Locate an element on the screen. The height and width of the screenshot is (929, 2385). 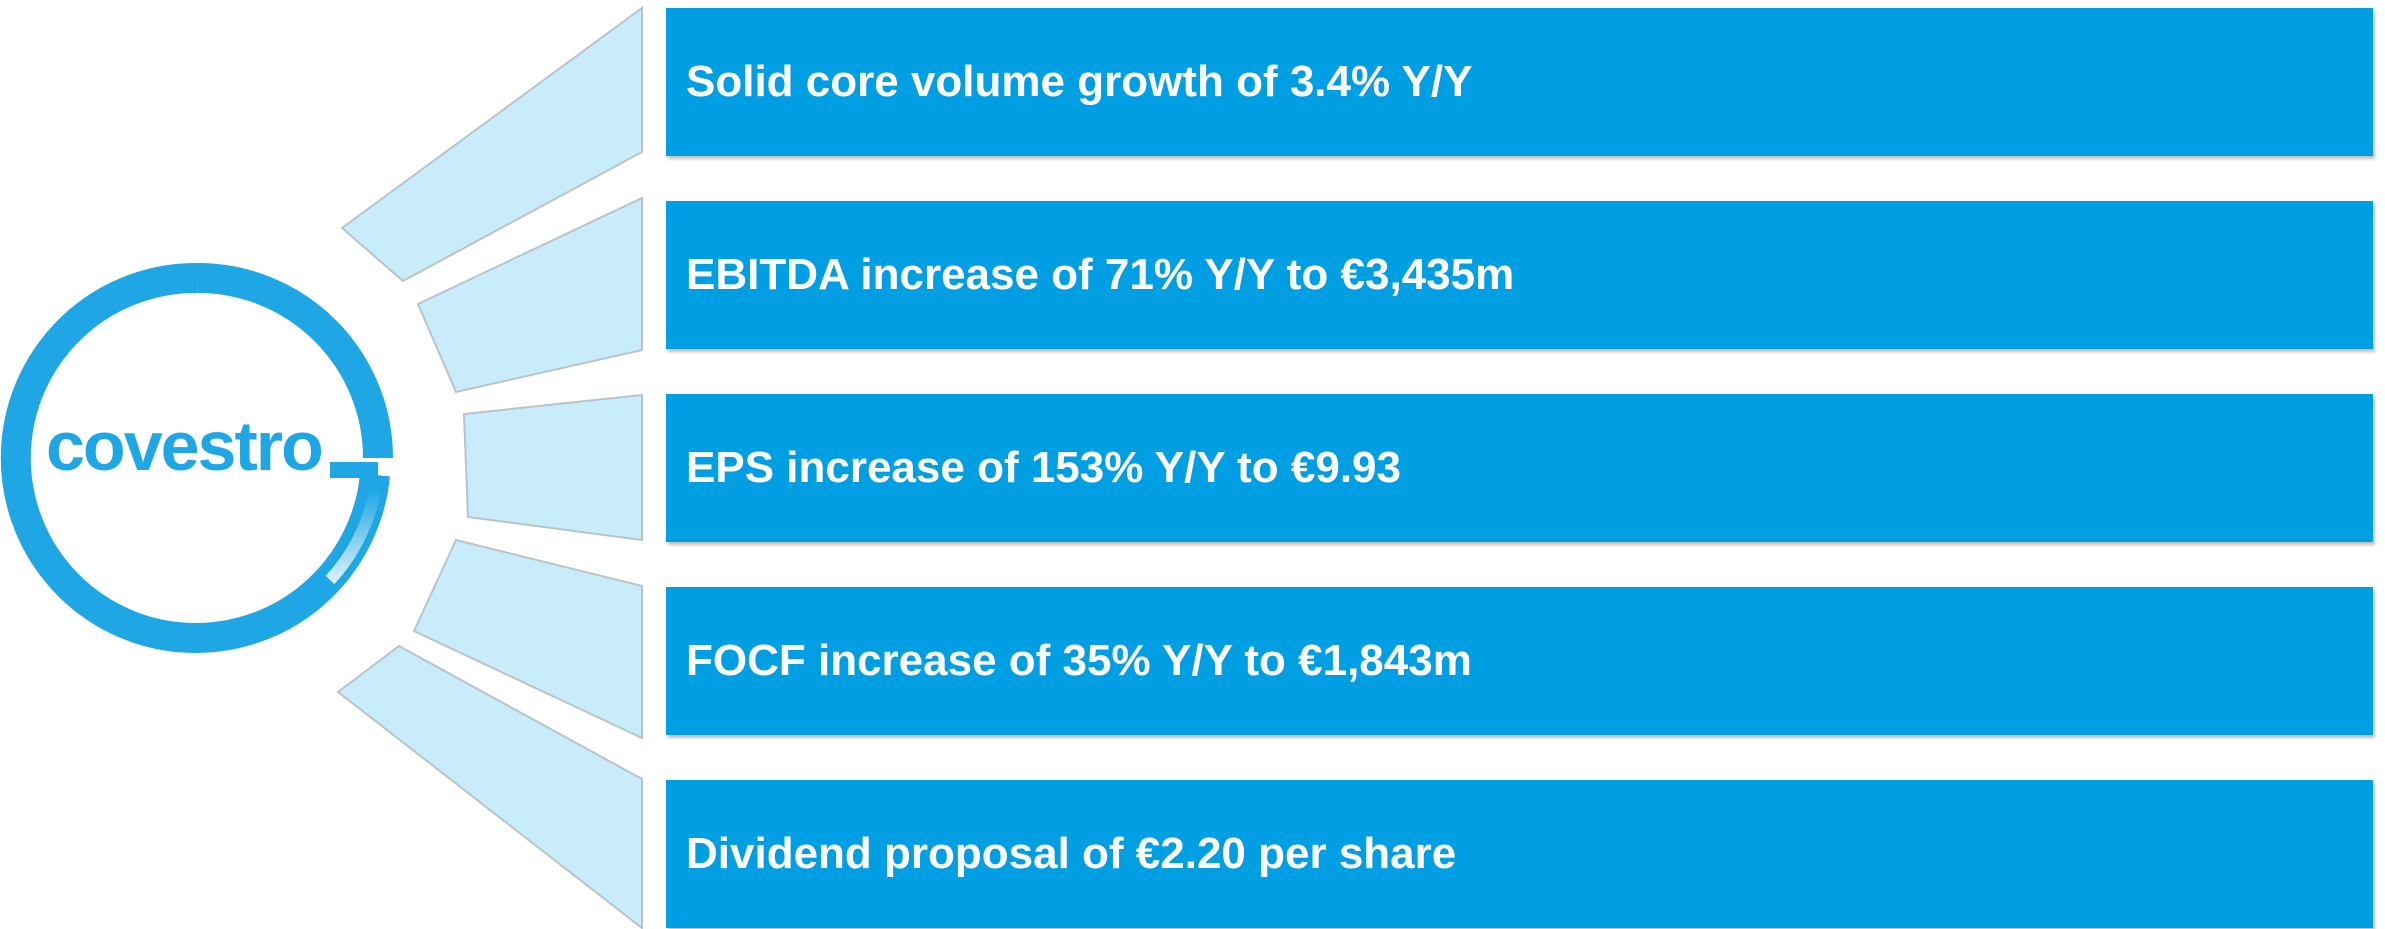
item-box: Solid core volume growth of 3.4% Y/Y is located at coordinates (1519, 82).